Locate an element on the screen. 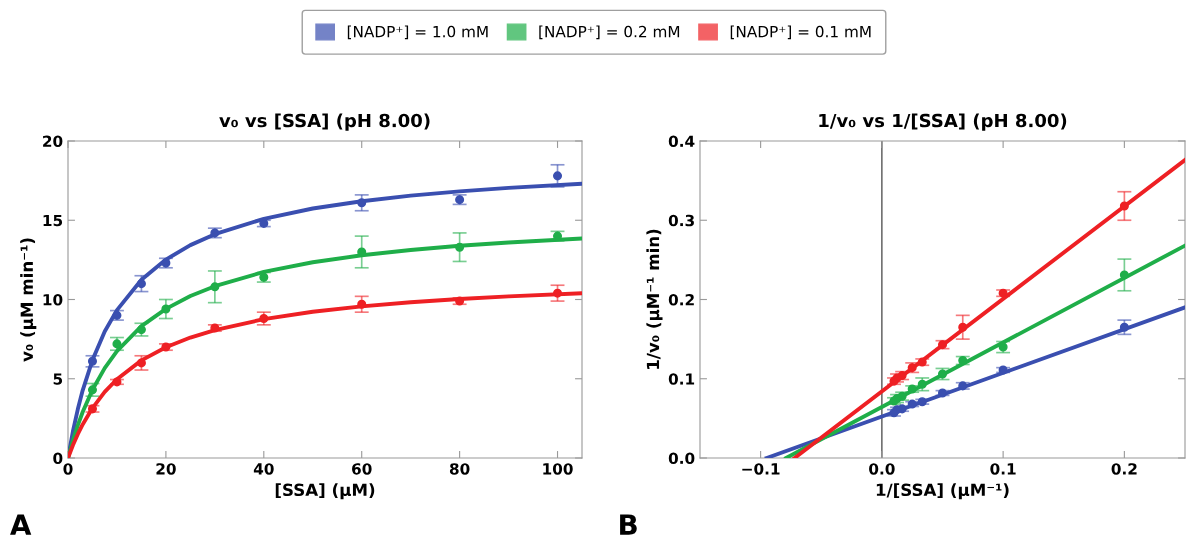  x-tick-label: 0.2 is located at coordinates (1124, 469).